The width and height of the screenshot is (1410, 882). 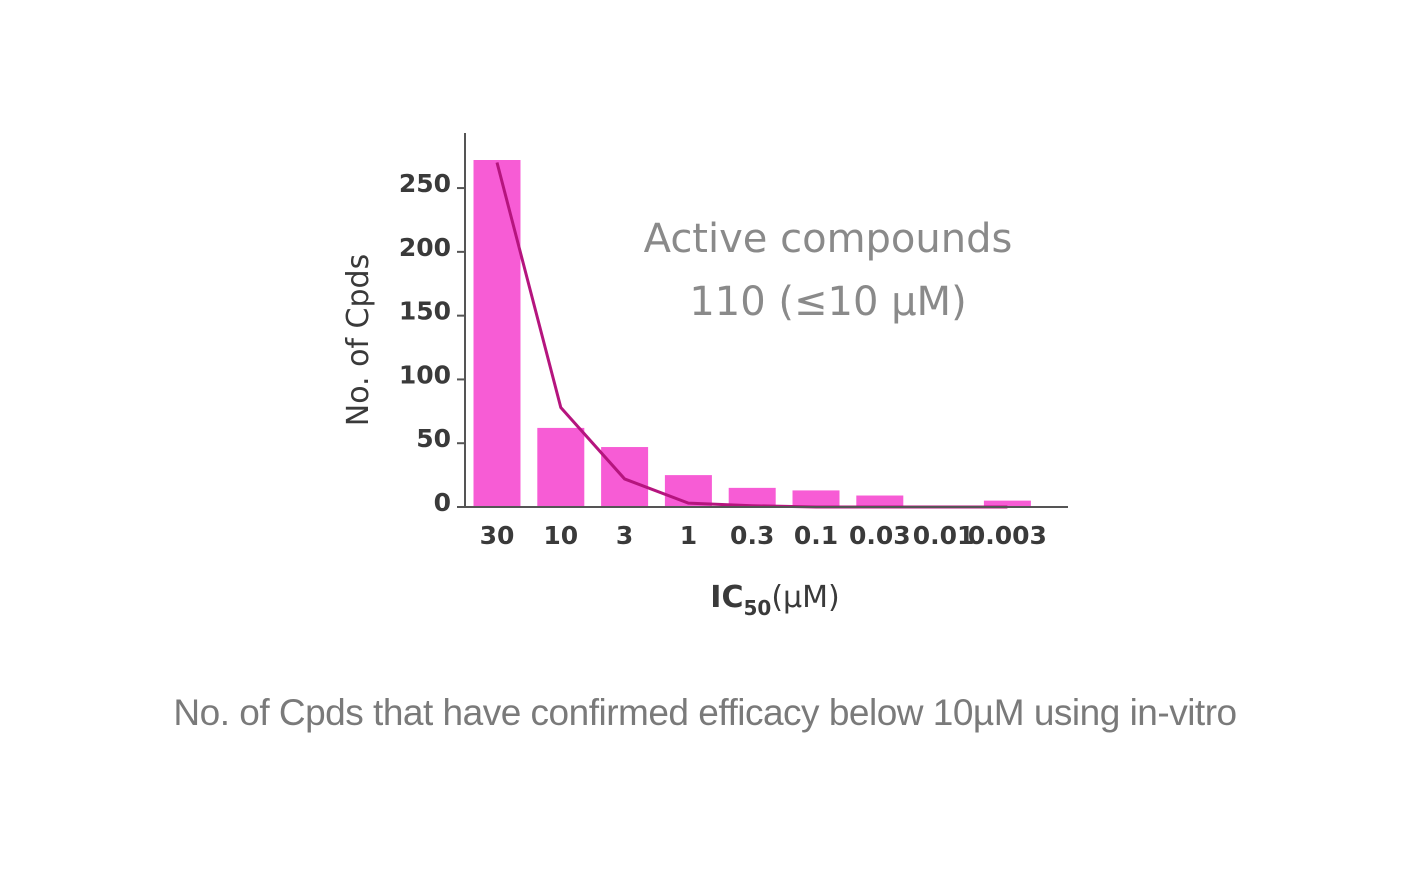 I want to click on annotation-line-2: 110 (≤10 µM), so click(x=827, y=302).